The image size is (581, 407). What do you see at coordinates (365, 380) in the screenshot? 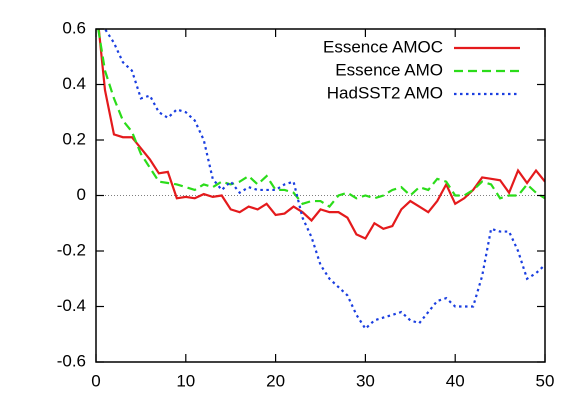
I see `x-tick-label: 30` at bounding box center [365, 380].